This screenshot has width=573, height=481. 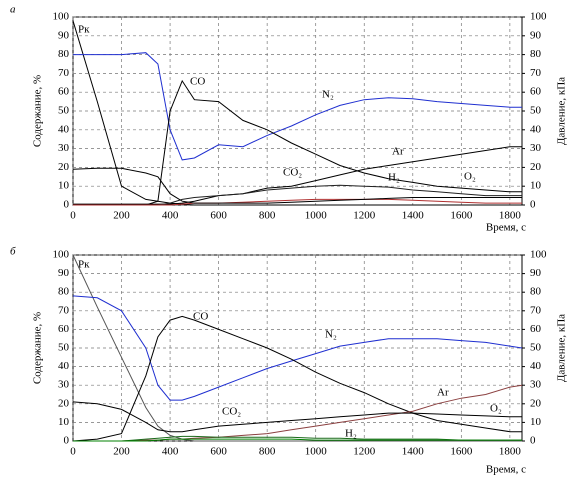 What do you see at coordinates (13, 252) in the screenshot?
I see `panel-label: б` at bounding box center [13, 252].